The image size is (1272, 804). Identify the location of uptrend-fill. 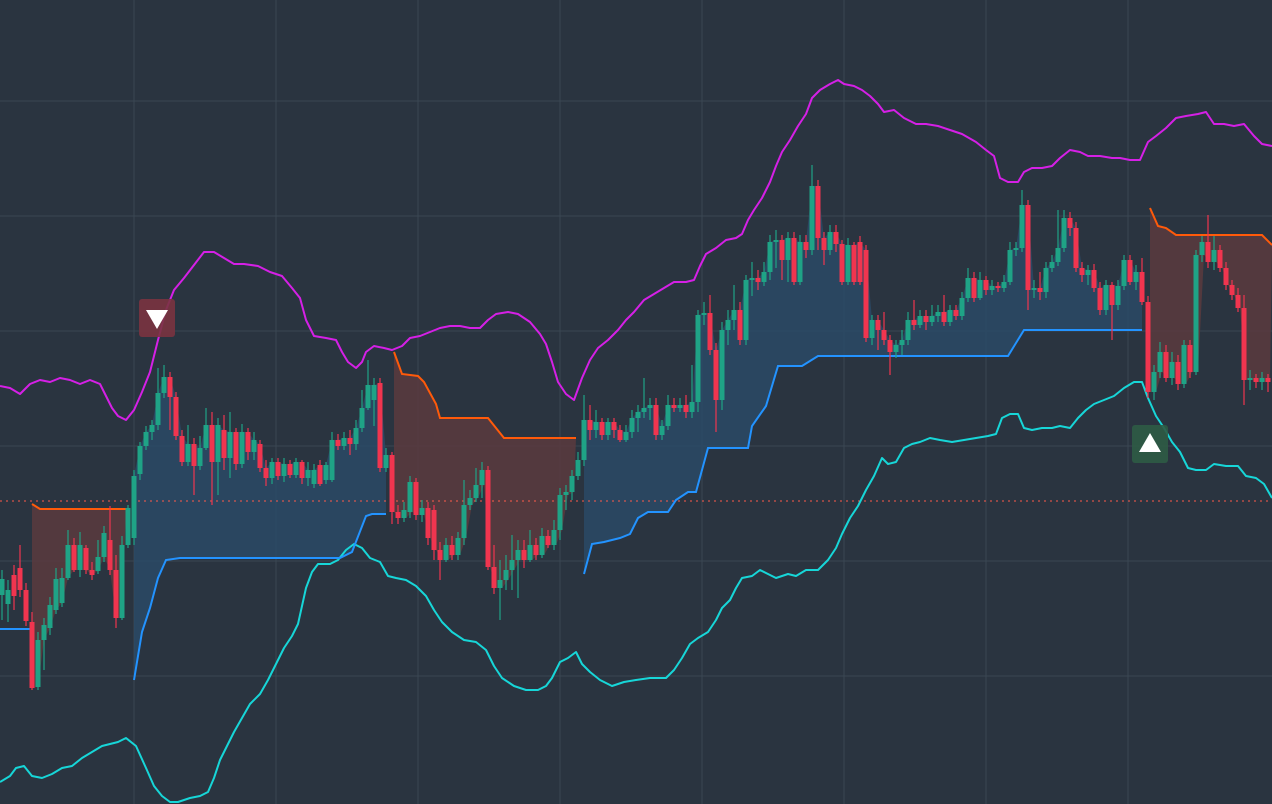
(260, 528).